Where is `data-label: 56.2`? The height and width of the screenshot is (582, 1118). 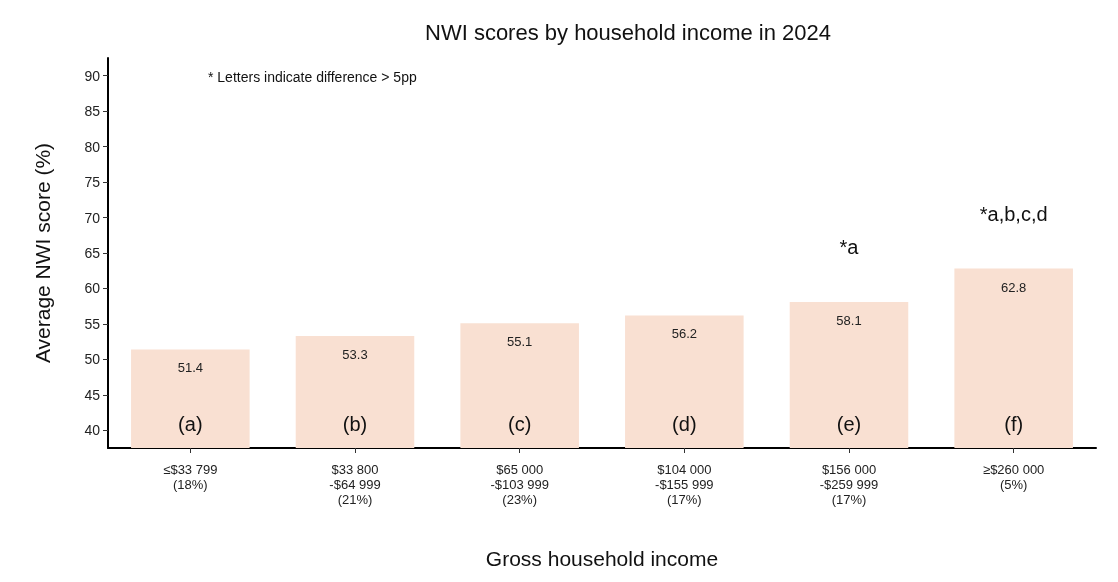 data-label: 56.2 is located at coordinates (684, 334).